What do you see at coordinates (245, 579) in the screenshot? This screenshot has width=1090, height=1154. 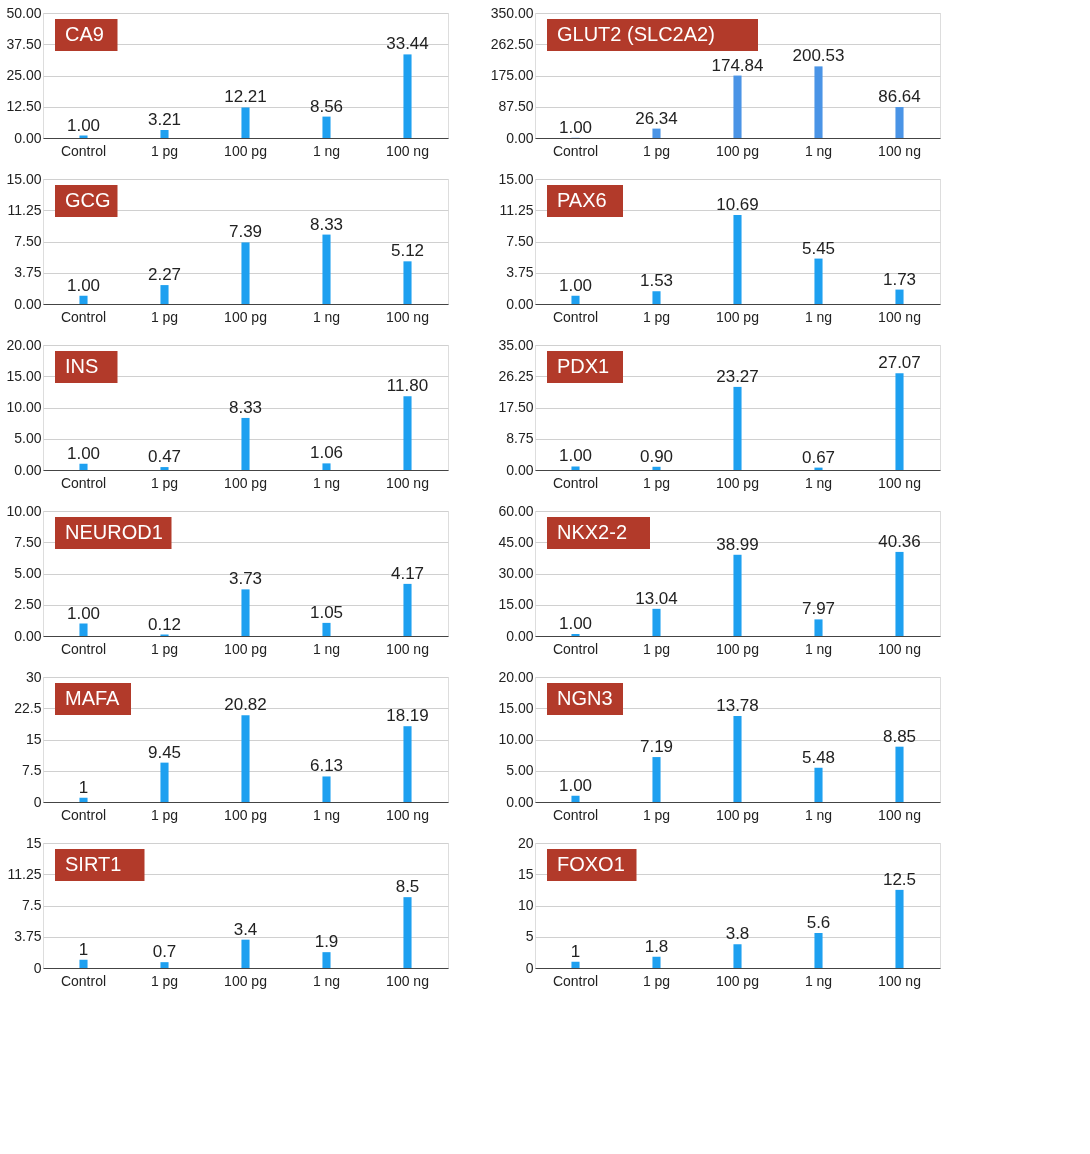 I see `data-label: 3.73` at bounding box center [245, 579].